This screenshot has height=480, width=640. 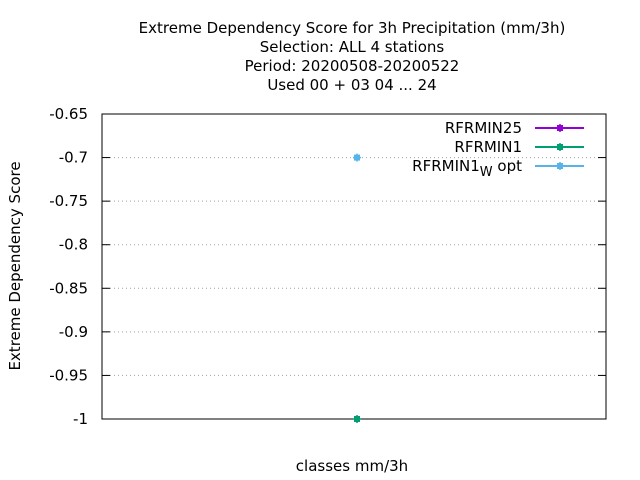 I want to click on y-tick-label: -0.8, so click(x=73, y=245).